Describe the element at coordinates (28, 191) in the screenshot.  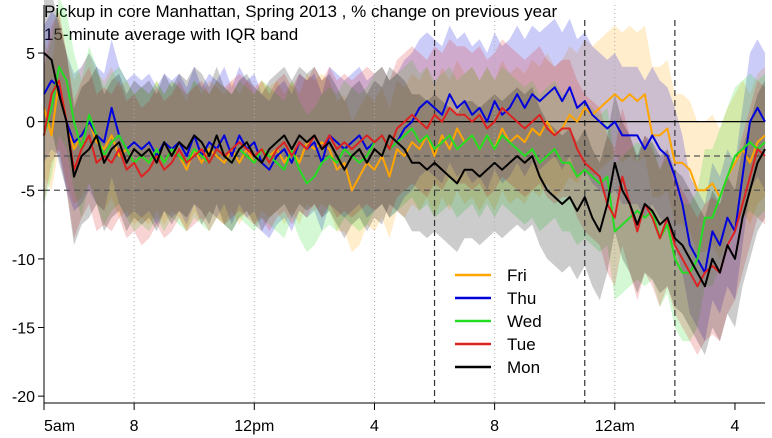
I see `y-tick-label: -5` at that location.